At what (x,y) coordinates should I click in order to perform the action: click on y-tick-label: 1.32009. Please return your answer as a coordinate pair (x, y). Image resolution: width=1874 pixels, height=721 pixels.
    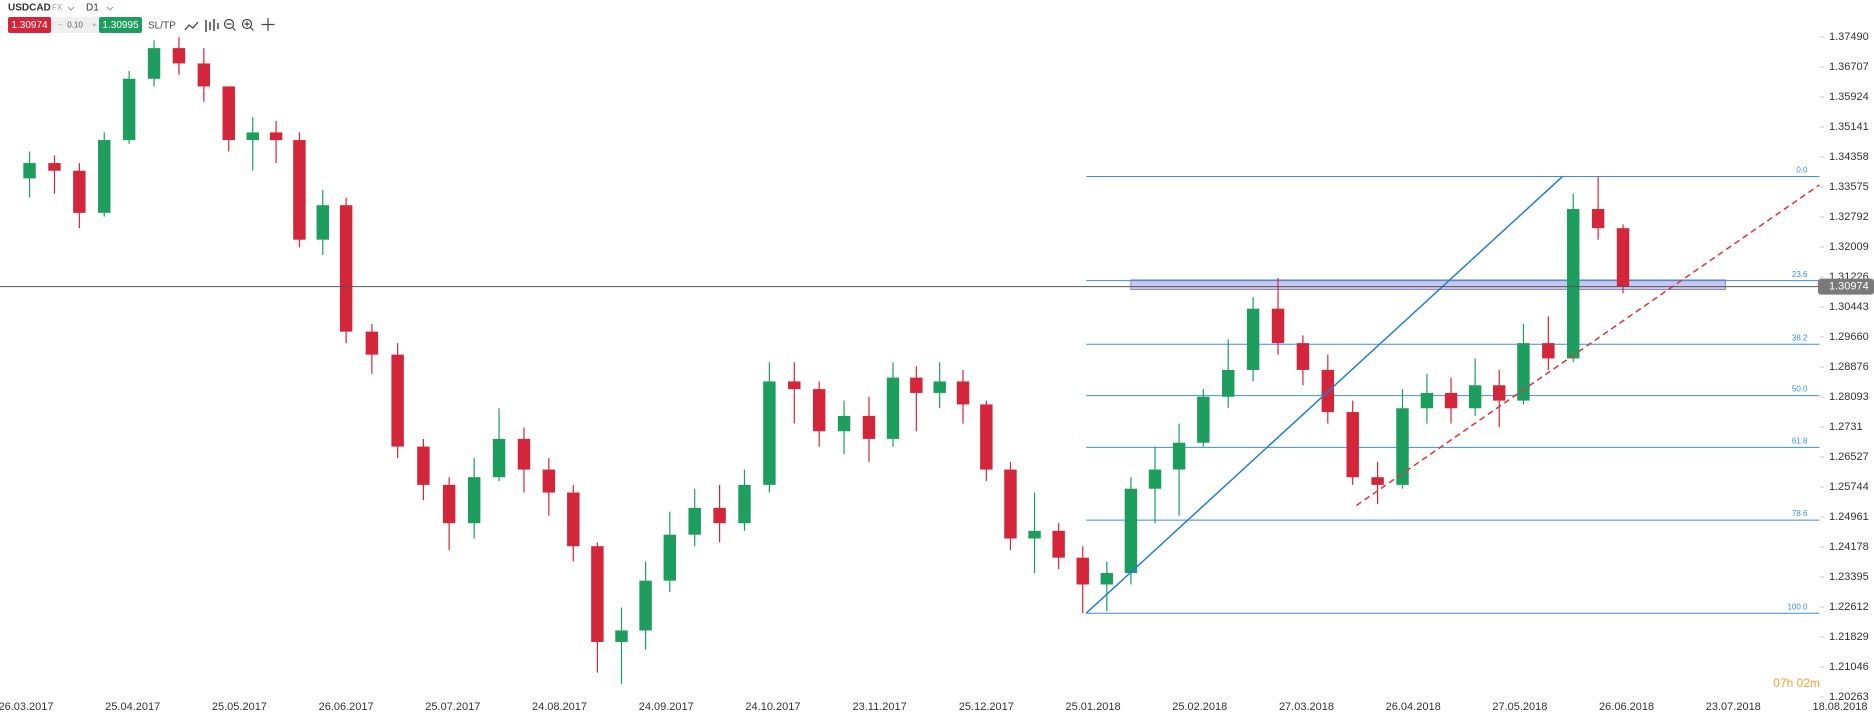
    Looking at the image, I should click on (1849, 247).